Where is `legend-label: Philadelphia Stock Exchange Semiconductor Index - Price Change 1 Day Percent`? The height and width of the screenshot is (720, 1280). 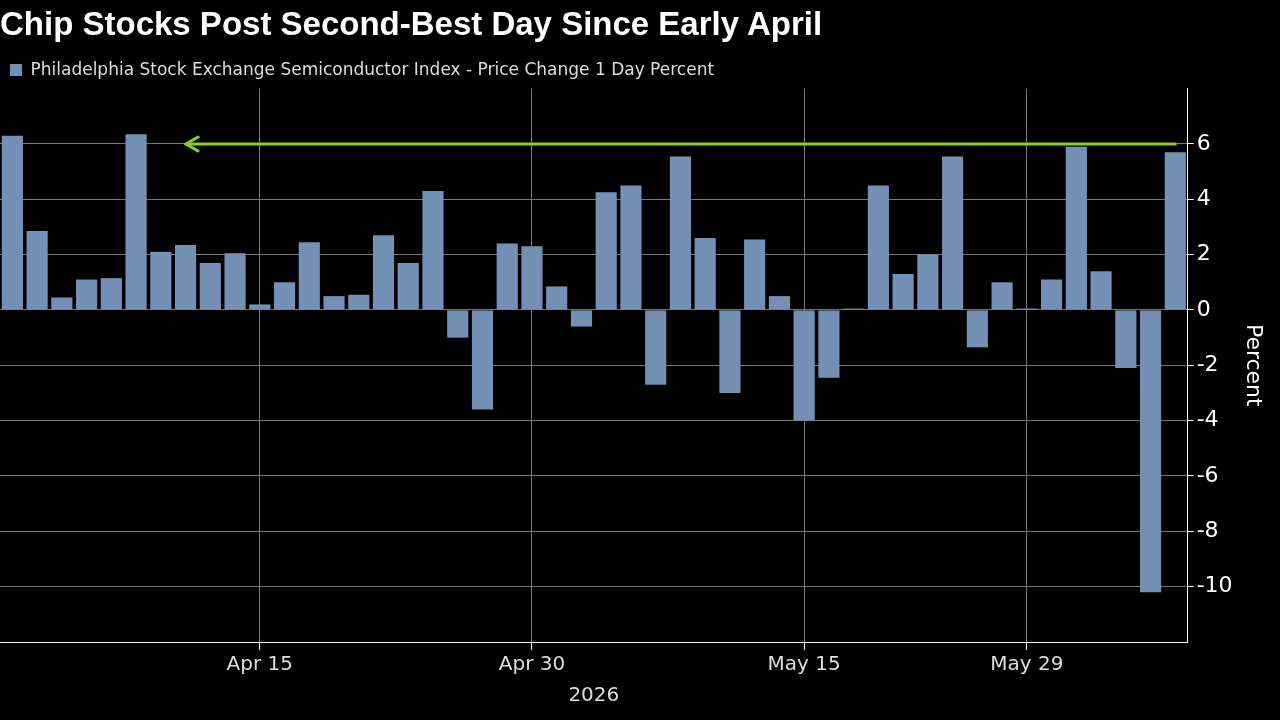
legend-label: Philadelphia Stock Exchange Semiconductor Index - Price Change 1 Day Percent is located at coordinates (372, 68).